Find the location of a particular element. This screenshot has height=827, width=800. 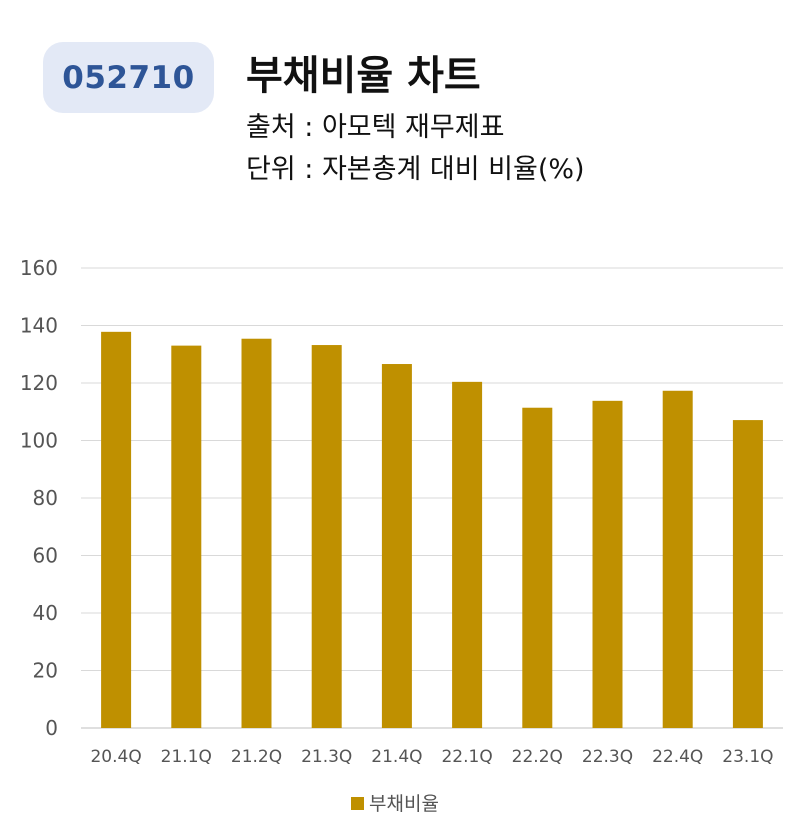

stock-code-badge: 052710 is located at coordinates (128, 77).